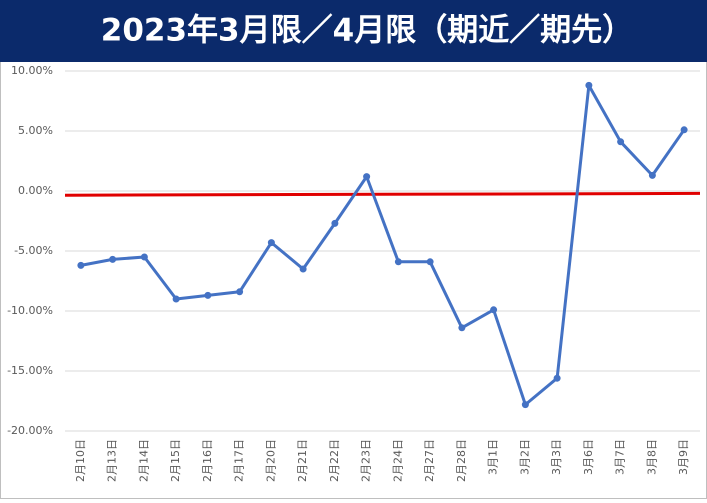 The height and width of the screenshot is (503, 707). I want to click on y-tick-label: -10.00%, so click(30, 310).